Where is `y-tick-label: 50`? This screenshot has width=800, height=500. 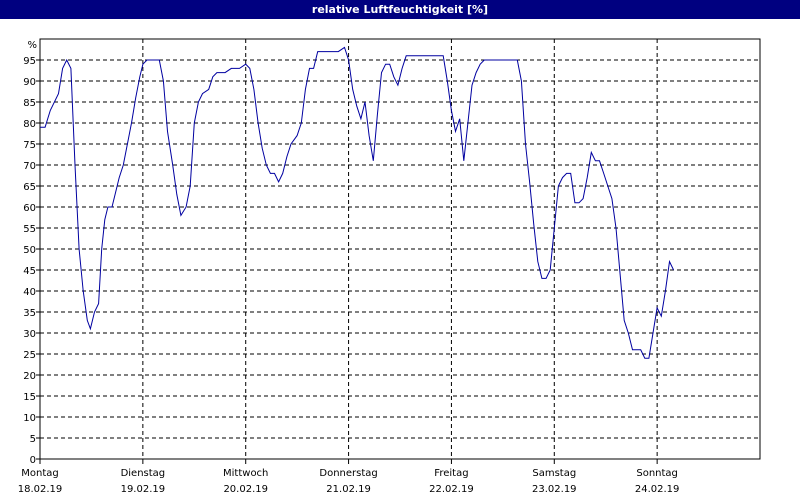
y-tick-label: 50 is located at coordinates (29, 250).